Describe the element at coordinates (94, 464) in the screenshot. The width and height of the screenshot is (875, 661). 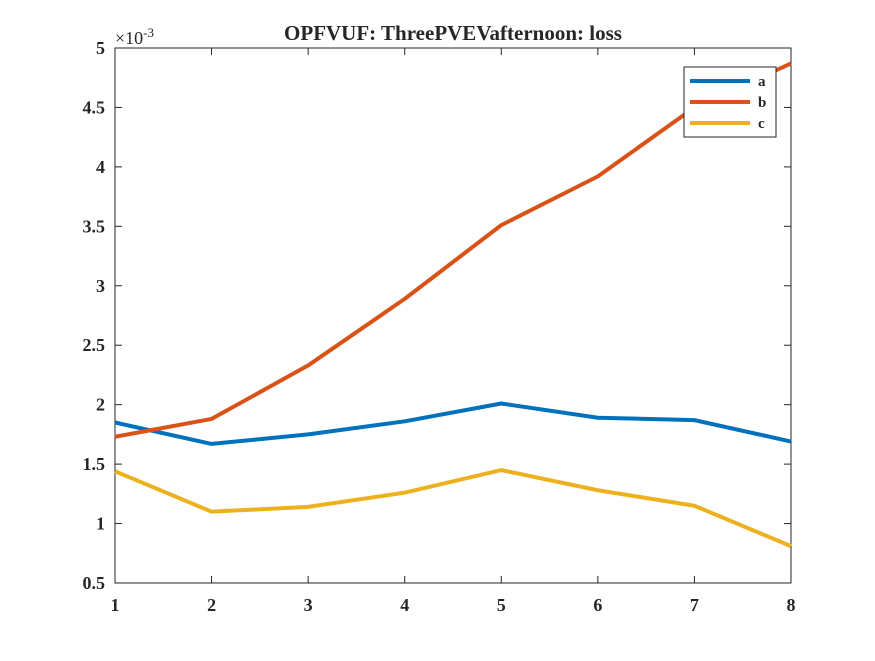
I see `y-tick-label: 1.5` at that location.